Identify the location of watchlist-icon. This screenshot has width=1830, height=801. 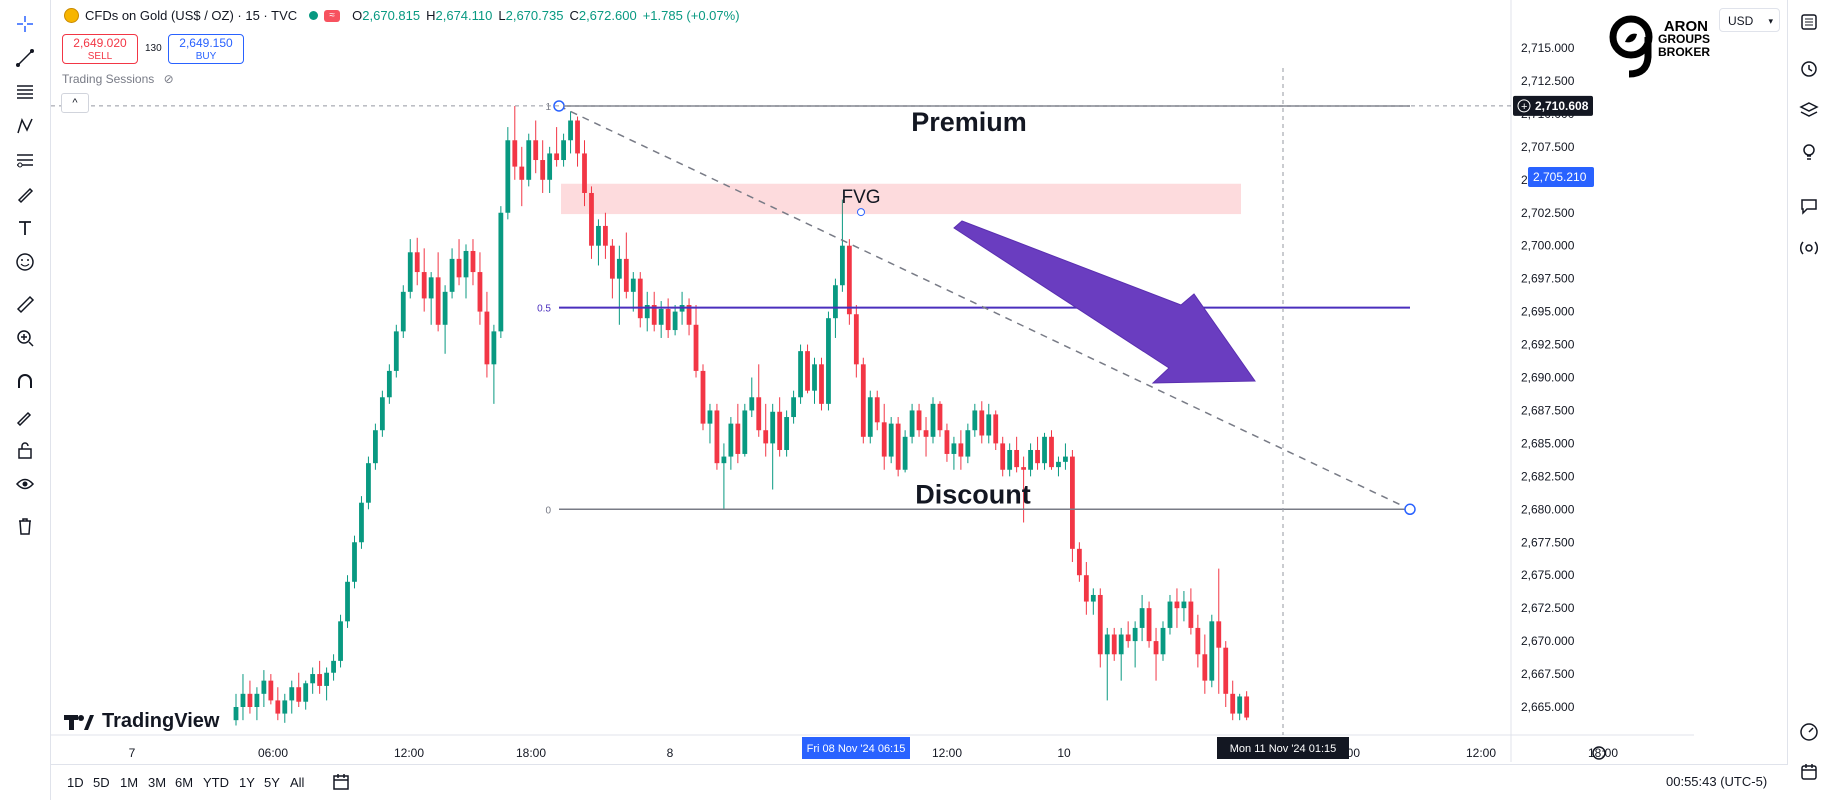
(1809, 22).